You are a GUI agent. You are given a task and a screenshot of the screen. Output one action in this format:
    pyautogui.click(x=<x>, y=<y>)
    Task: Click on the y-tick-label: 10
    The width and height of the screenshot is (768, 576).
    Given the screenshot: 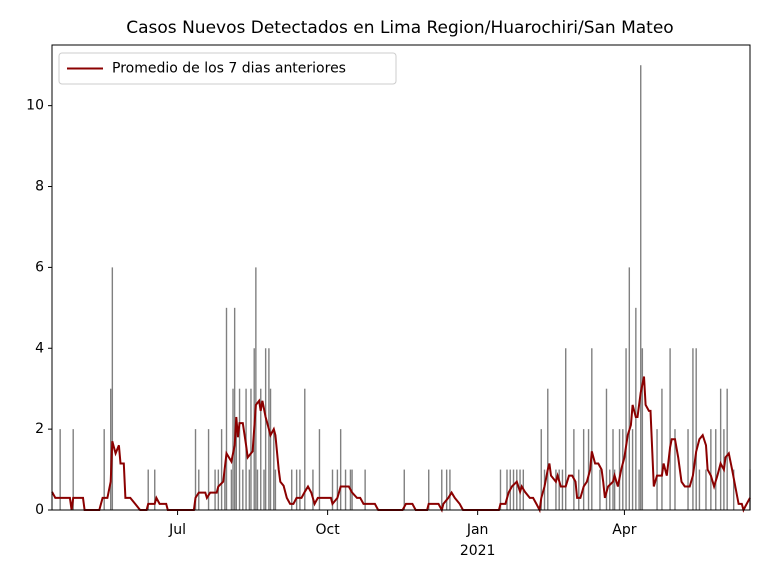 What is the action you would take?
    pyautogui.click(x=35, y=106)
    